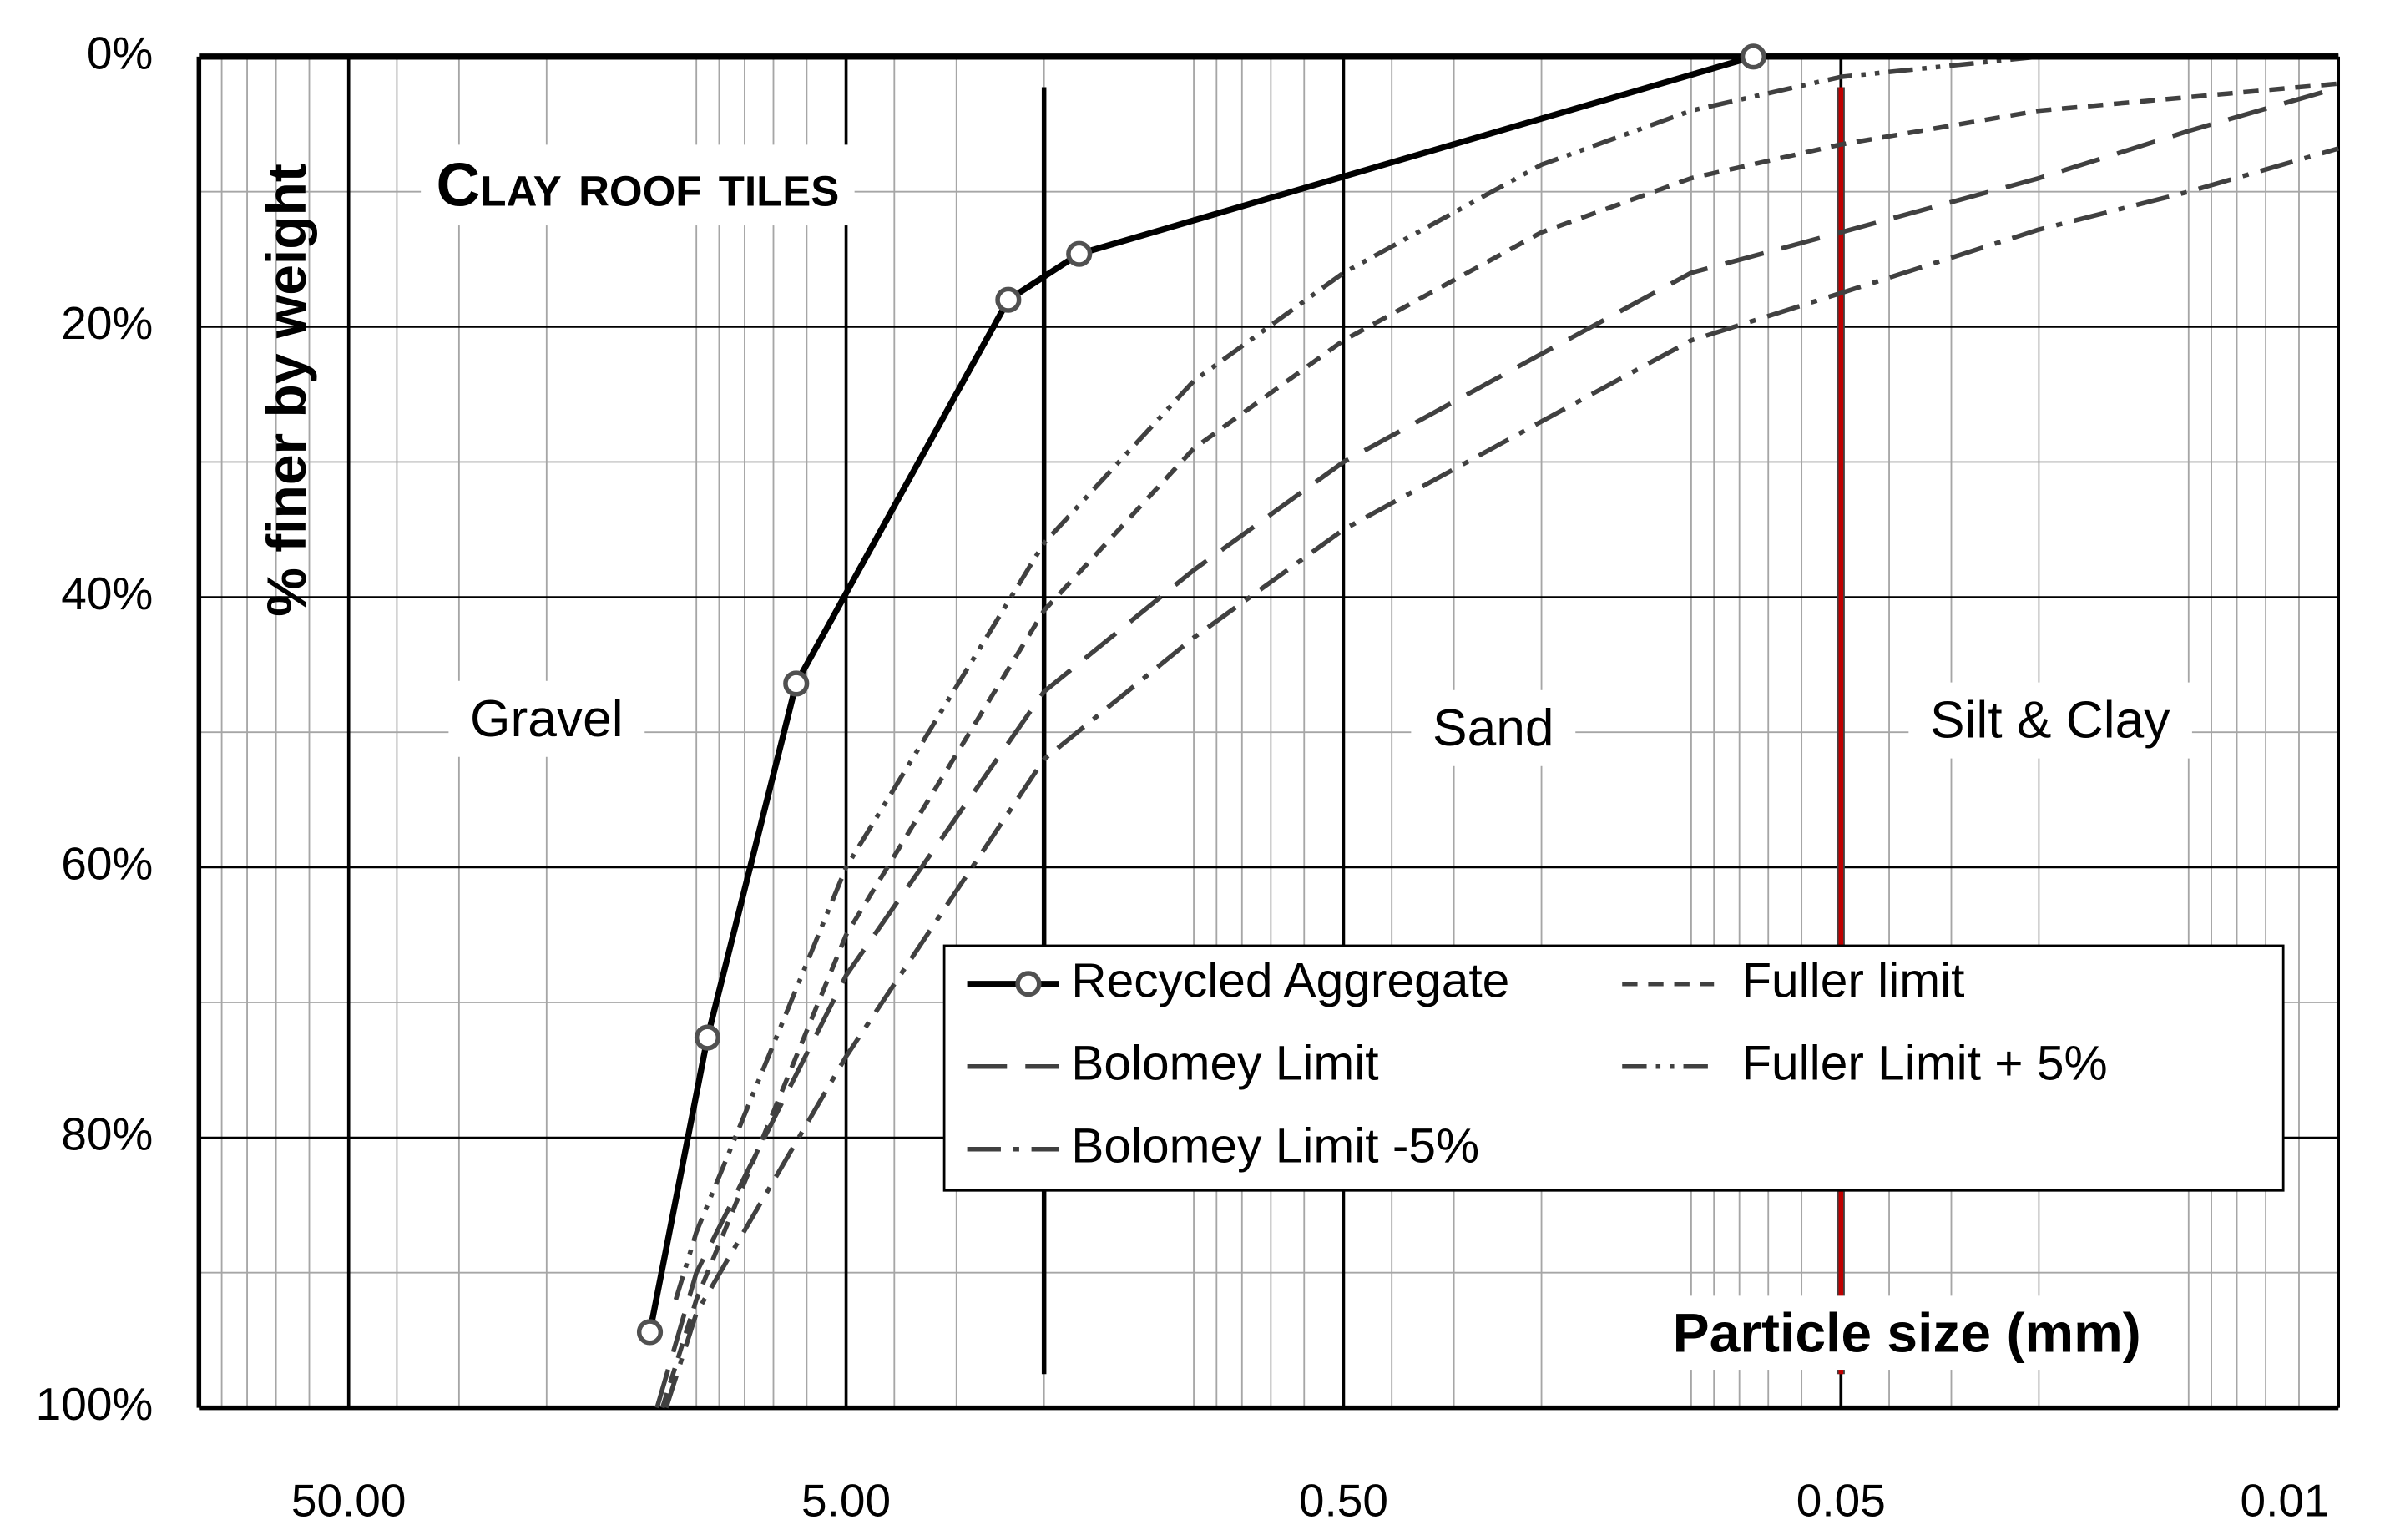  Describe the element at coordinates (107, 1133) in the screenshot. I see `y-tick-label: 80%` at that location.